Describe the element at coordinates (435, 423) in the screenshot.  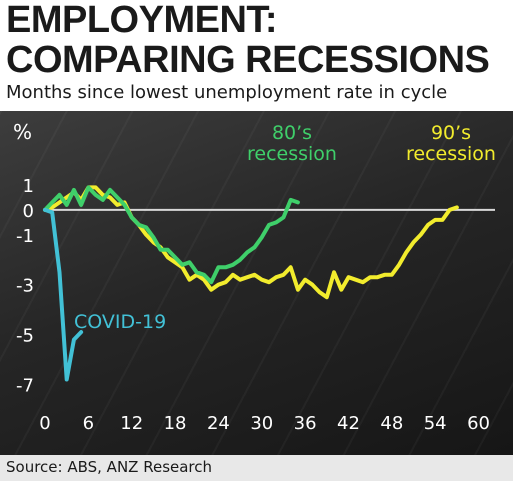
I see `x-tick-label: 54` at that location.